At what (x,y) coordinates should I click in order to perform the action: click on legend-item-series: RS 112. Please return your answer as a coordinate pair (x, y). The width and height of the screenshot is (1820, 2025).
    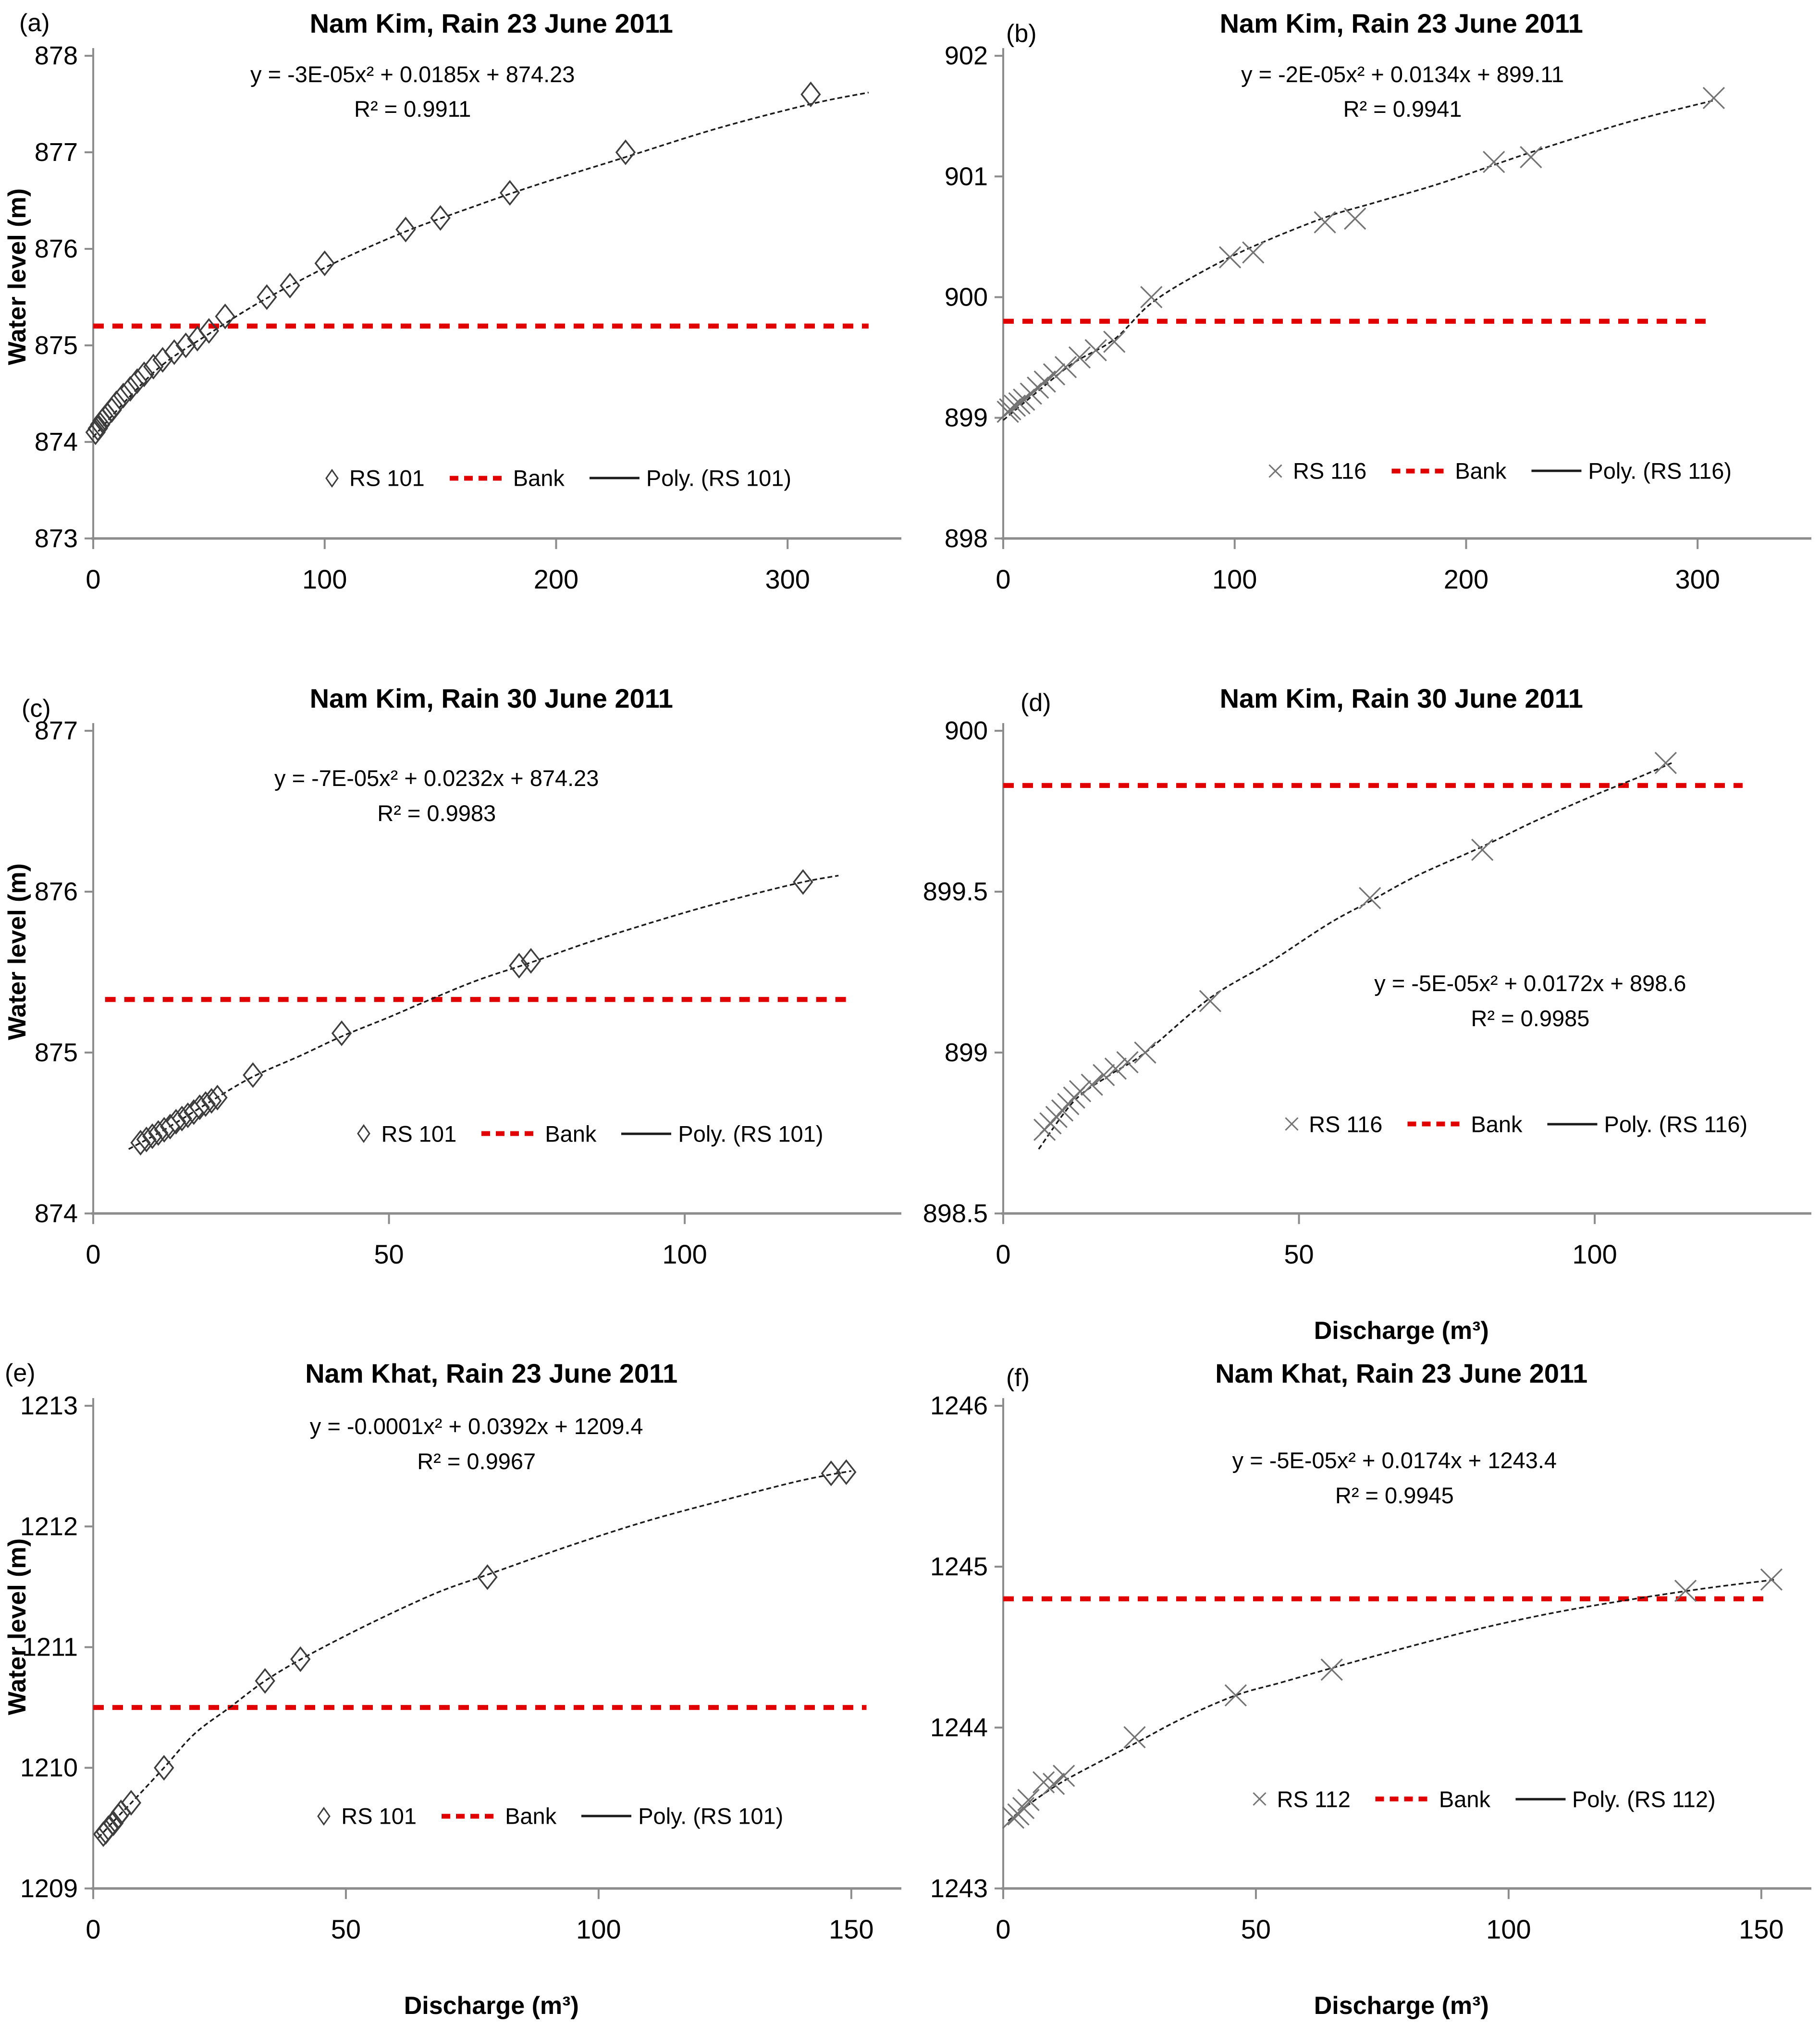
    Looking at the image, I should click on (1300, 1799).